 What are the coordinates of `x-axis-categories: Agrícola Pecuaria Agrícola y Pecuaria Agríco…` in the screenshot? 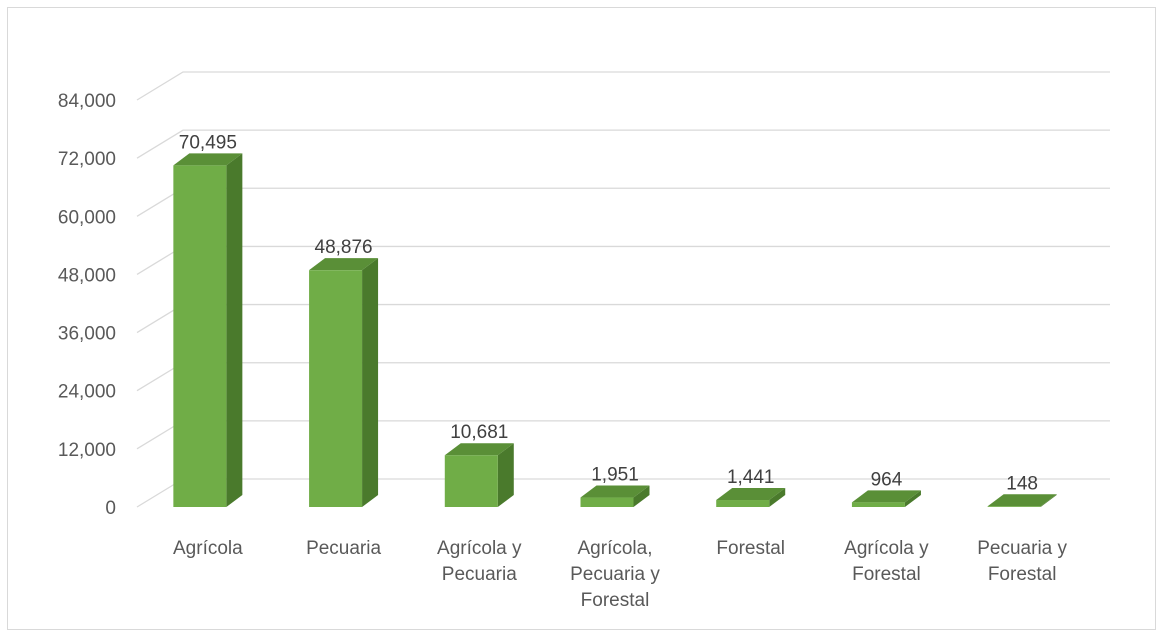 It's located at (620, 574).